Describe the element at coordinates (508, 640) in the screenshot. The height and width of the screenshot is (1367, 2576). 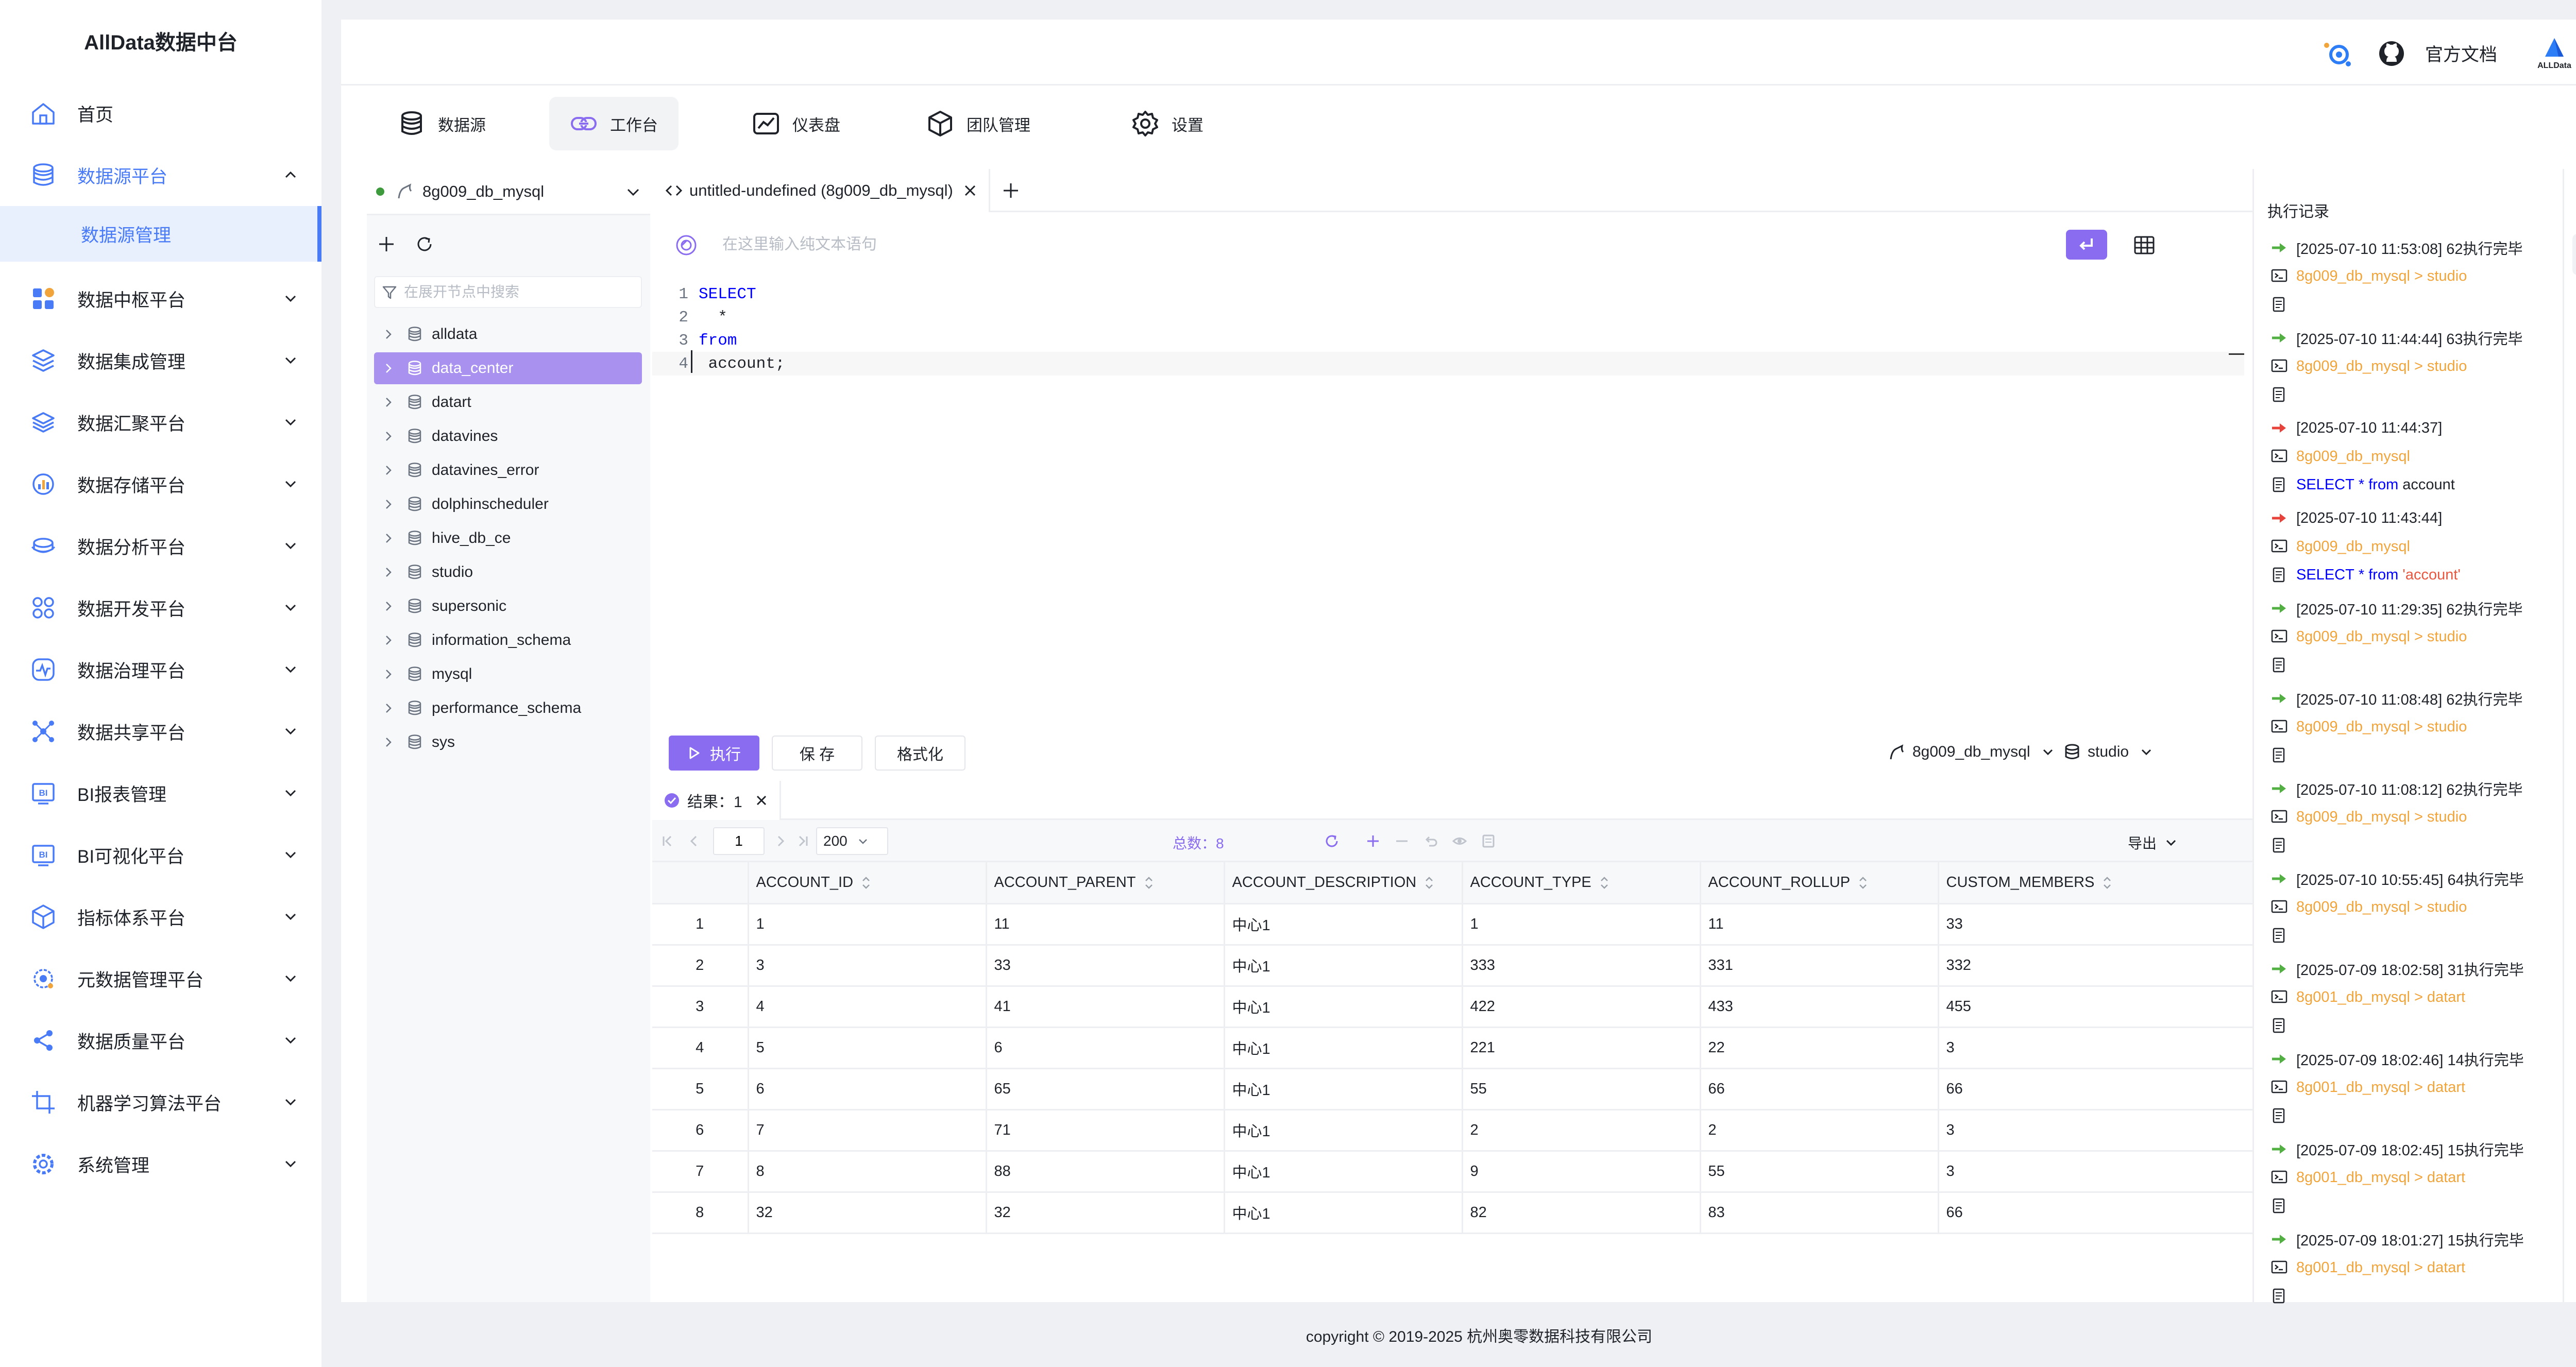
I see `tree-item-database: information_schema` at that location.